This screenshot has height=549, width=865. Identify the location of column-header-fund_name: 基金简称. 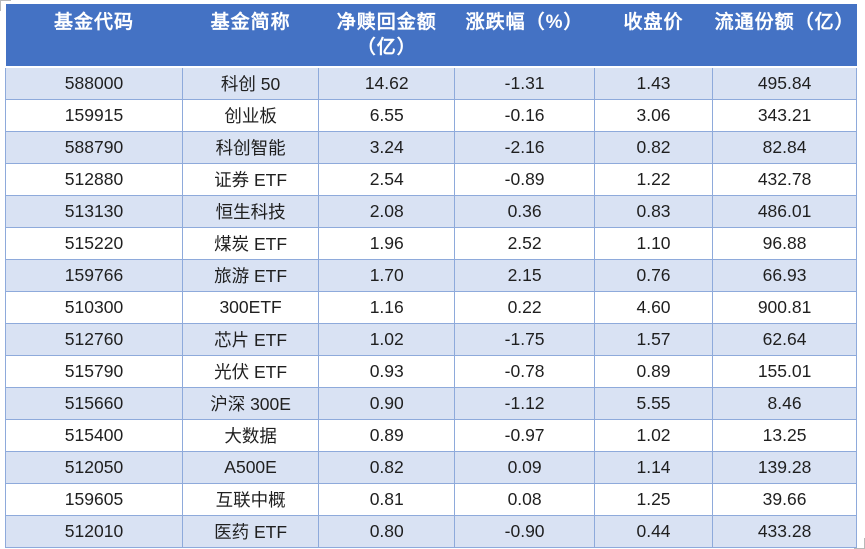
(250, 36).